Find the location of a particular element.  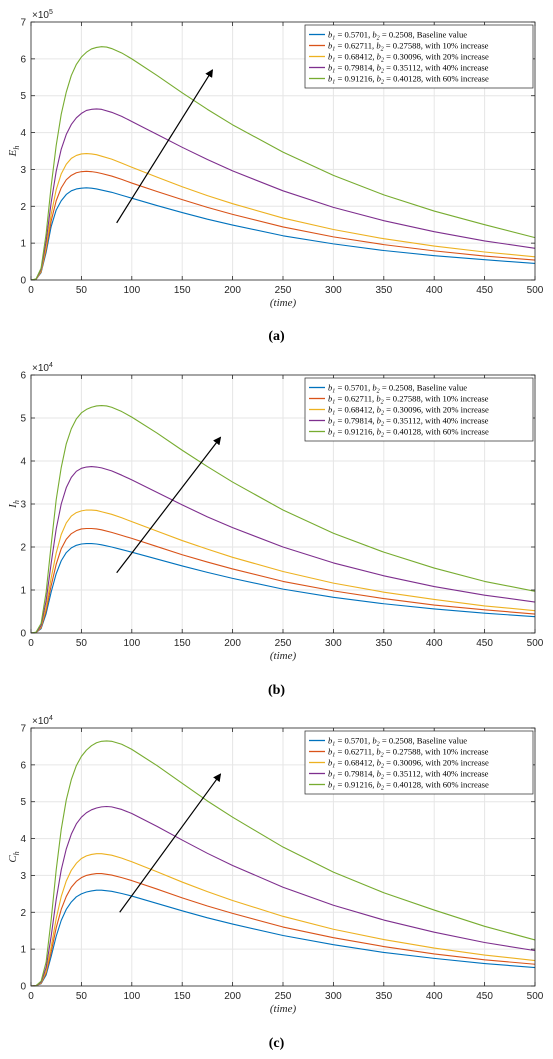

y-axis-label: Ch is located at coordinates (14, 856).